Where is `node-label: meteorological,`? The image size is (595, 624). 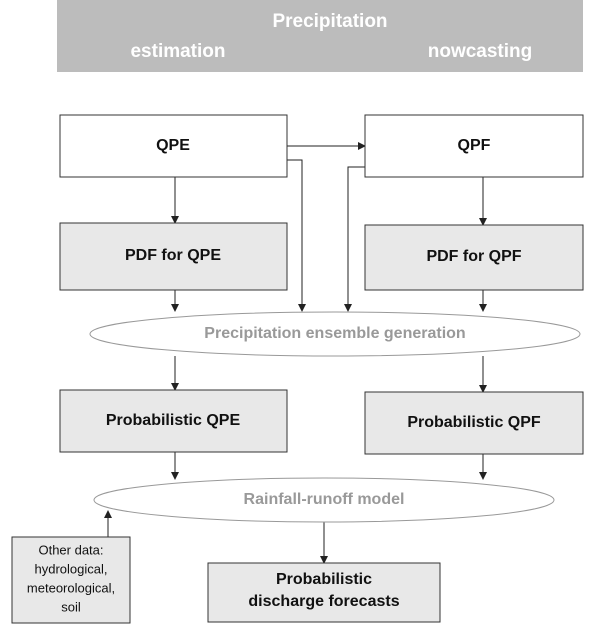
node-label: meteorological, is located at coordinates (71, 587).